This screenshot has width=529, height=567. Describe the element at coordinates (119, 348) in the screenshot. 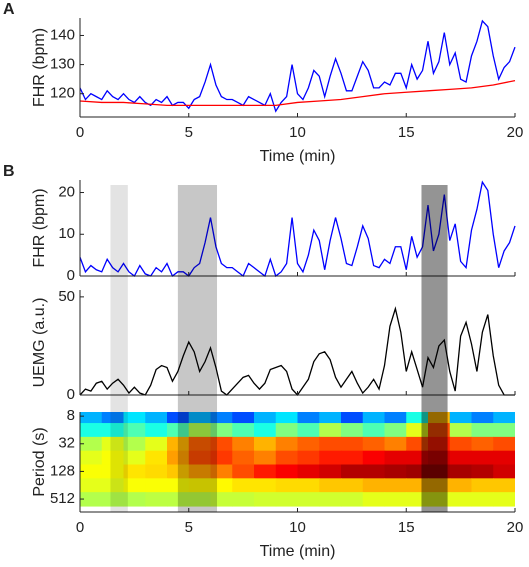

I see `highlight-window` at that location.